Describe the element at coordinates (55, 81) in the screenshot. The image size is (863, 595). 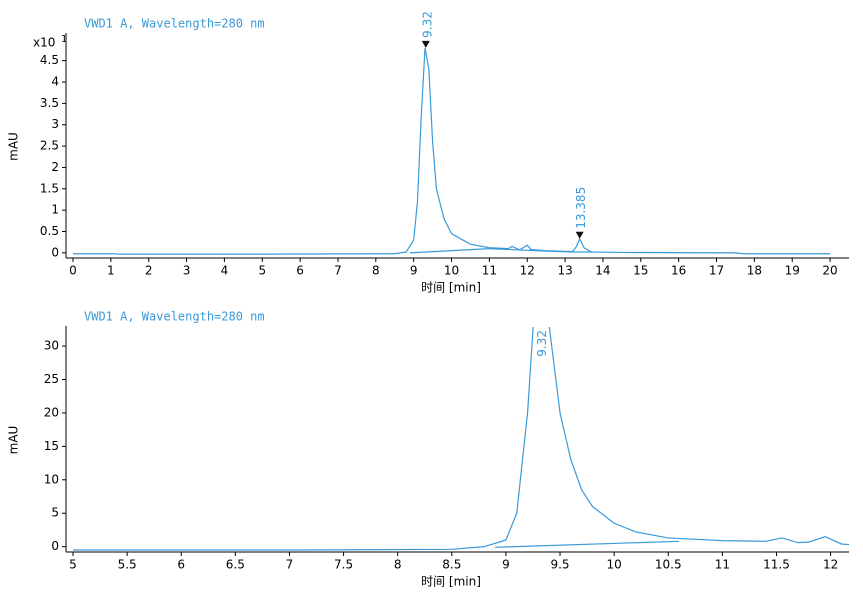
I see `y-tick-label: 4` at that location.